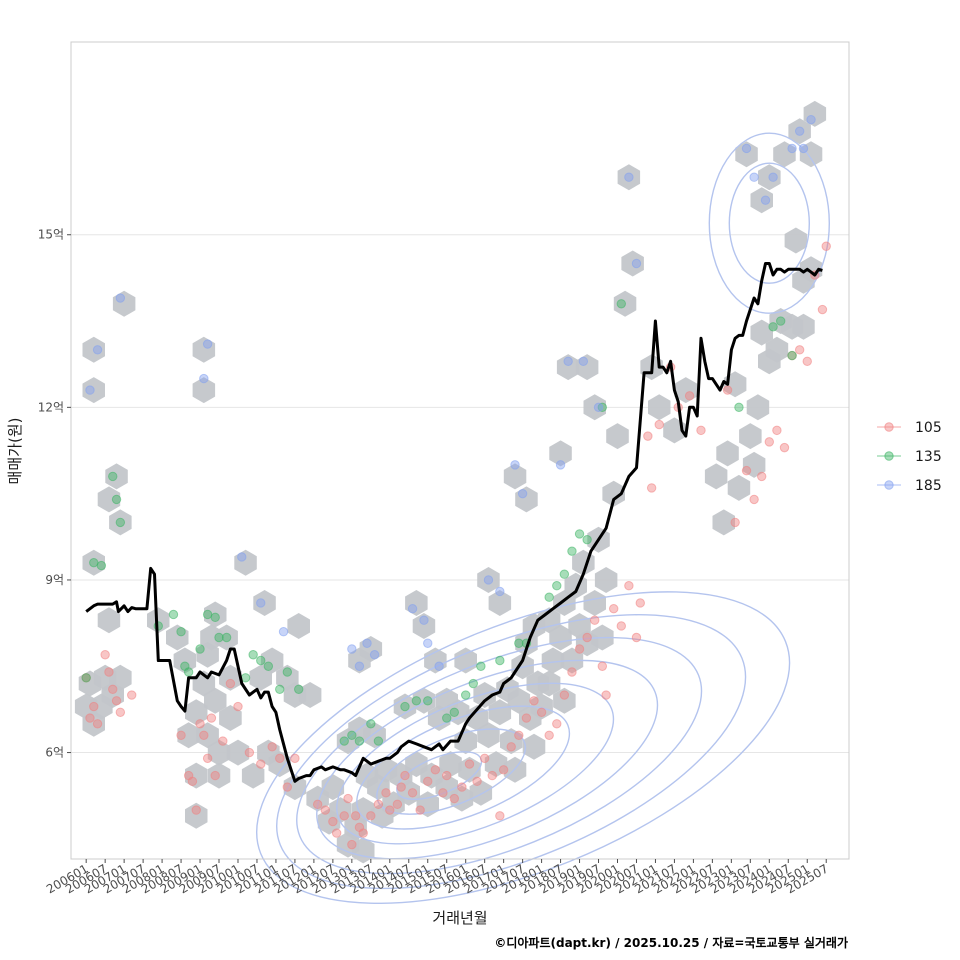 The width and height of the screenshot is (960, 960). What do you see at coordinates (459, 918) in the screenshot?
I see `x-axis-title: 거래년월` at bounding box center [459, 918].